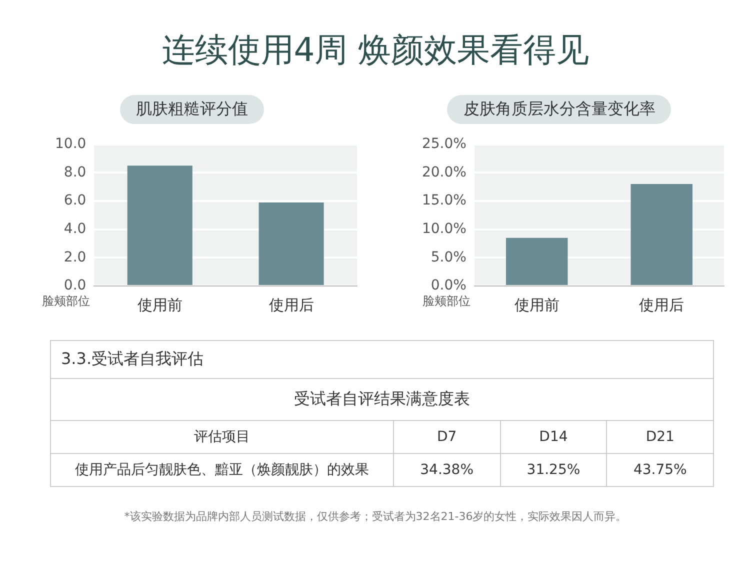 The image size is (751, 574). Describe the element at coordinates (382, 399) in the screenshot. I see `text: 受试者自评结果满意度表` at that location.